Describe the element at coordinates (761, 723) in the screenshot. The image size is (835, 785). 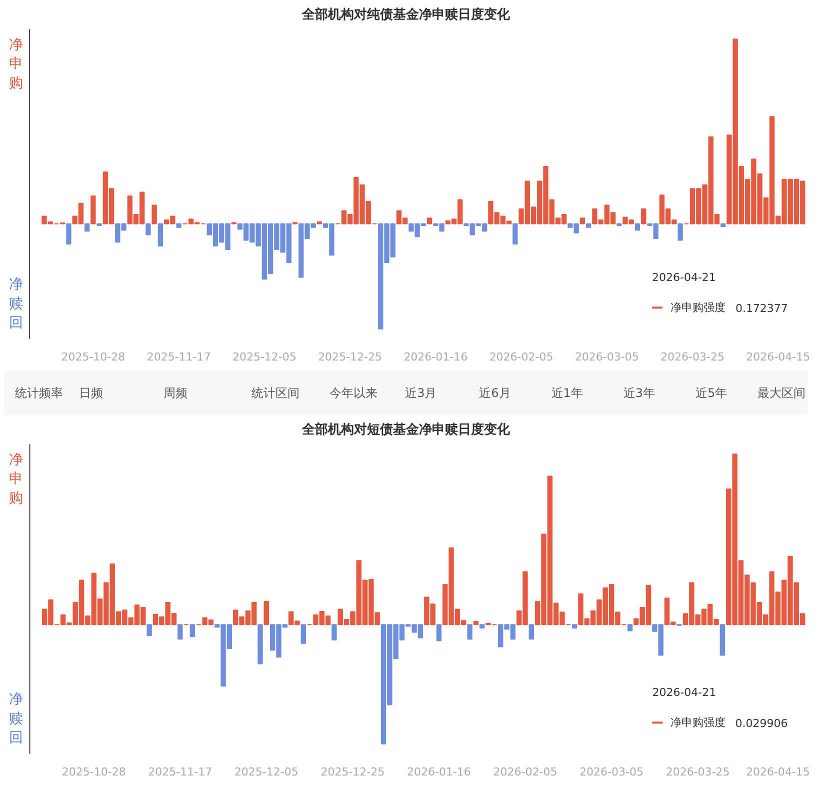
I see `annotation: 0.029906` at that location.